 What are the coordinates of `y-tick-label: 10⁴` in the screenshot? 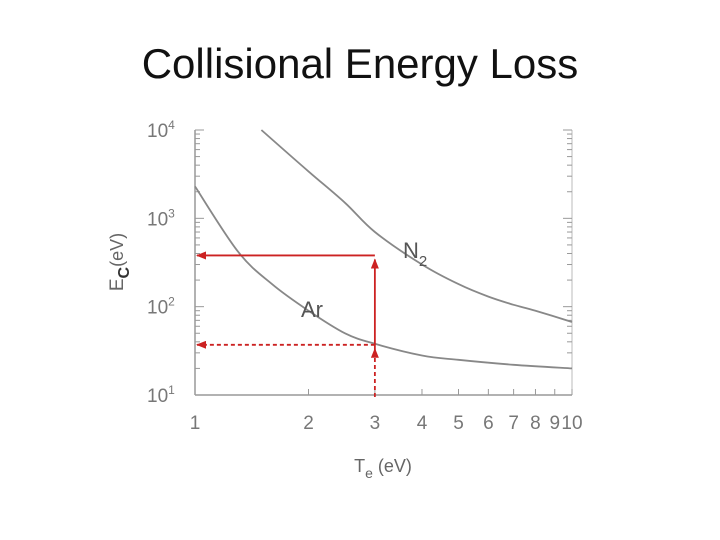 It's located at (161, 130).